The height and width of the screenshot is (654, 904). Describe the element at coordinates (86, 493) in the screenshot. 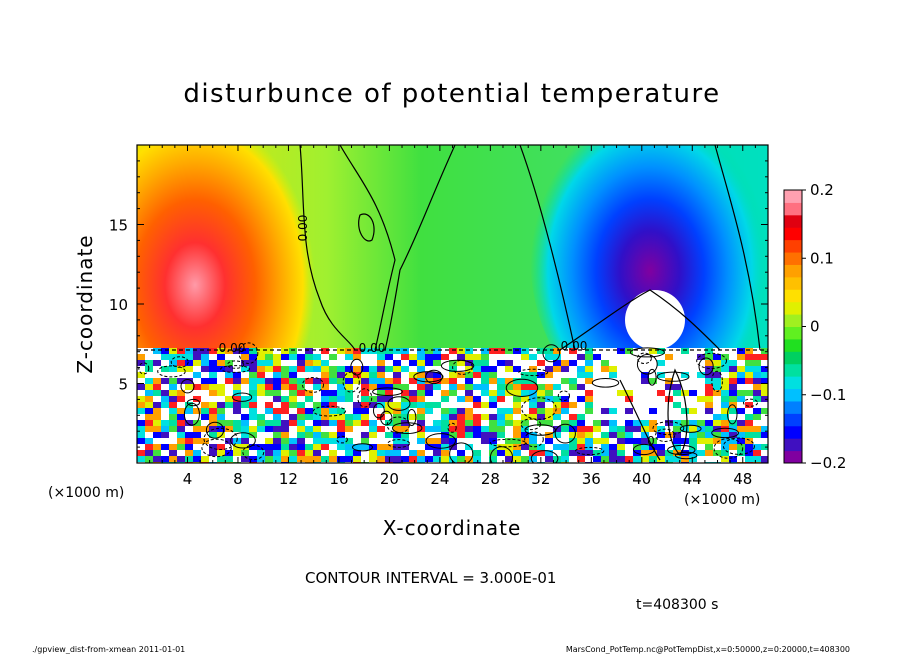

I see `x-unit-left: (×1000 m)` at that location.